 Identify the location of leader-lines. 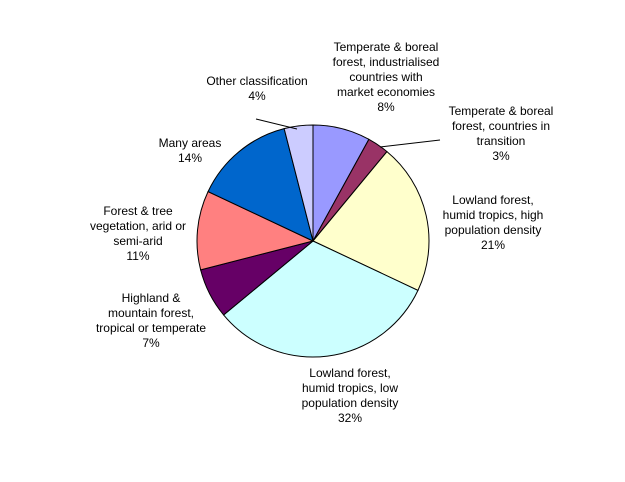
(348, 133).